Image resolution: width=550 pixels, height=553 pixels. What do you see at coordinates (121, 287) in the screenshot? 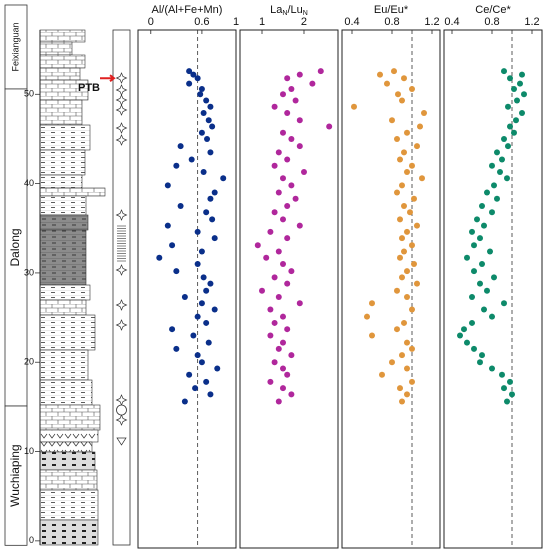
I see `symbol-column` at bounding box center [121, 287].